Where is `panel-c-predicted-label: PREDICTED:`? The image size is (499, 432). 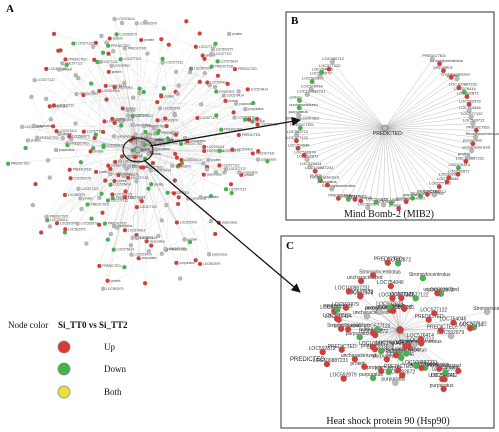
panel-c-predicted-label: PREDICTED: is located at coordinates (308, 360).